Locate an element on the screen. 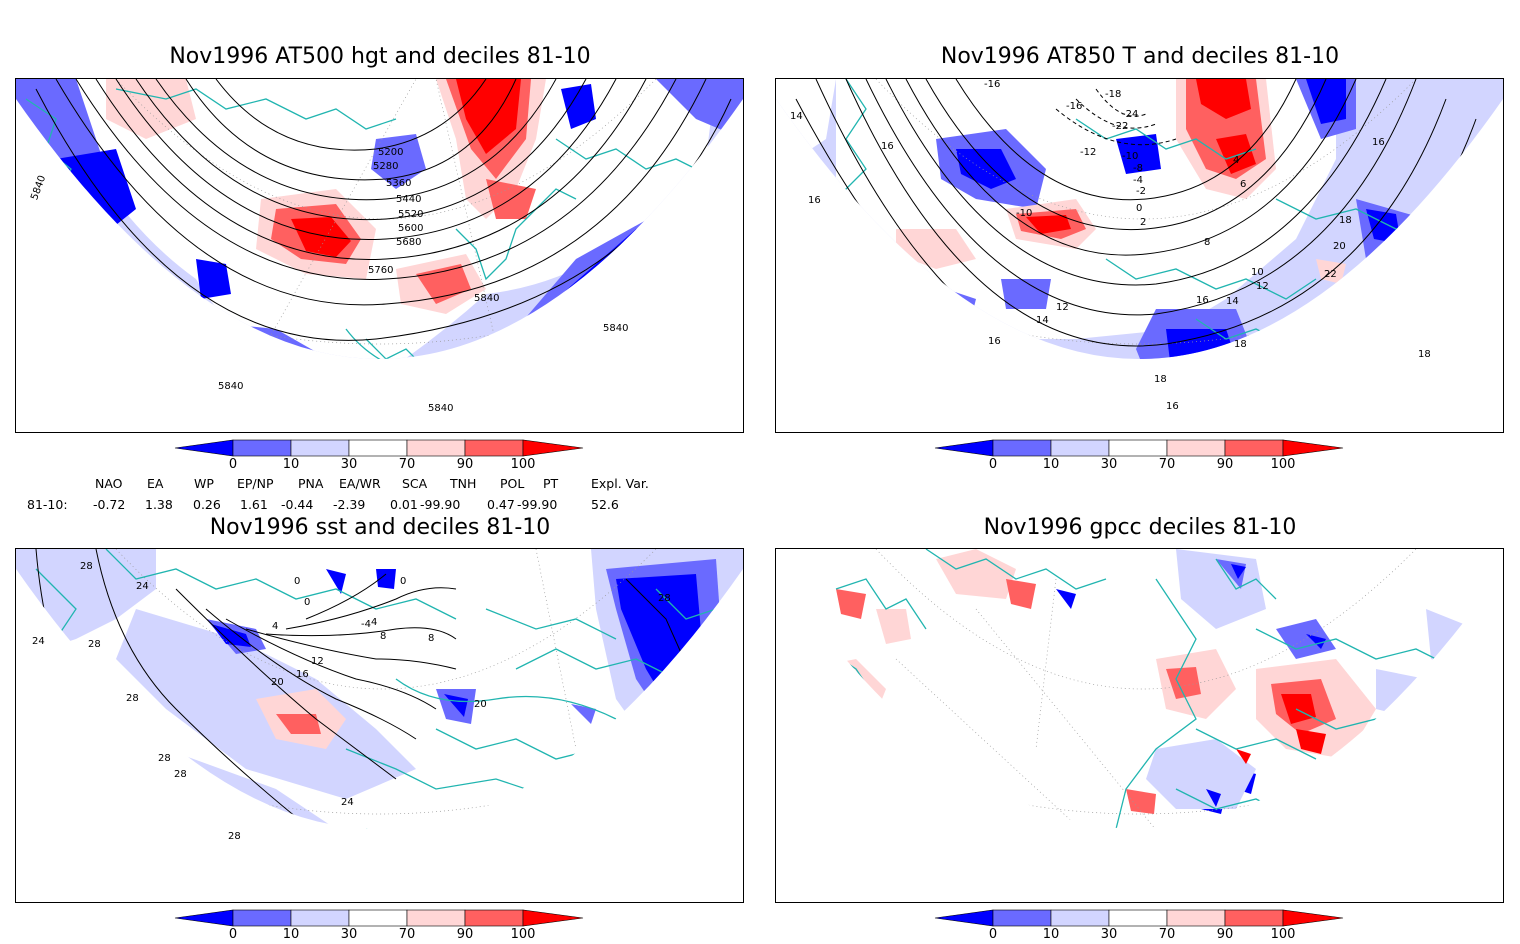 Image resolution: width=1520 pixels, height=944 pixels. contour-label: 5360 is located at coordinates (398, 183).